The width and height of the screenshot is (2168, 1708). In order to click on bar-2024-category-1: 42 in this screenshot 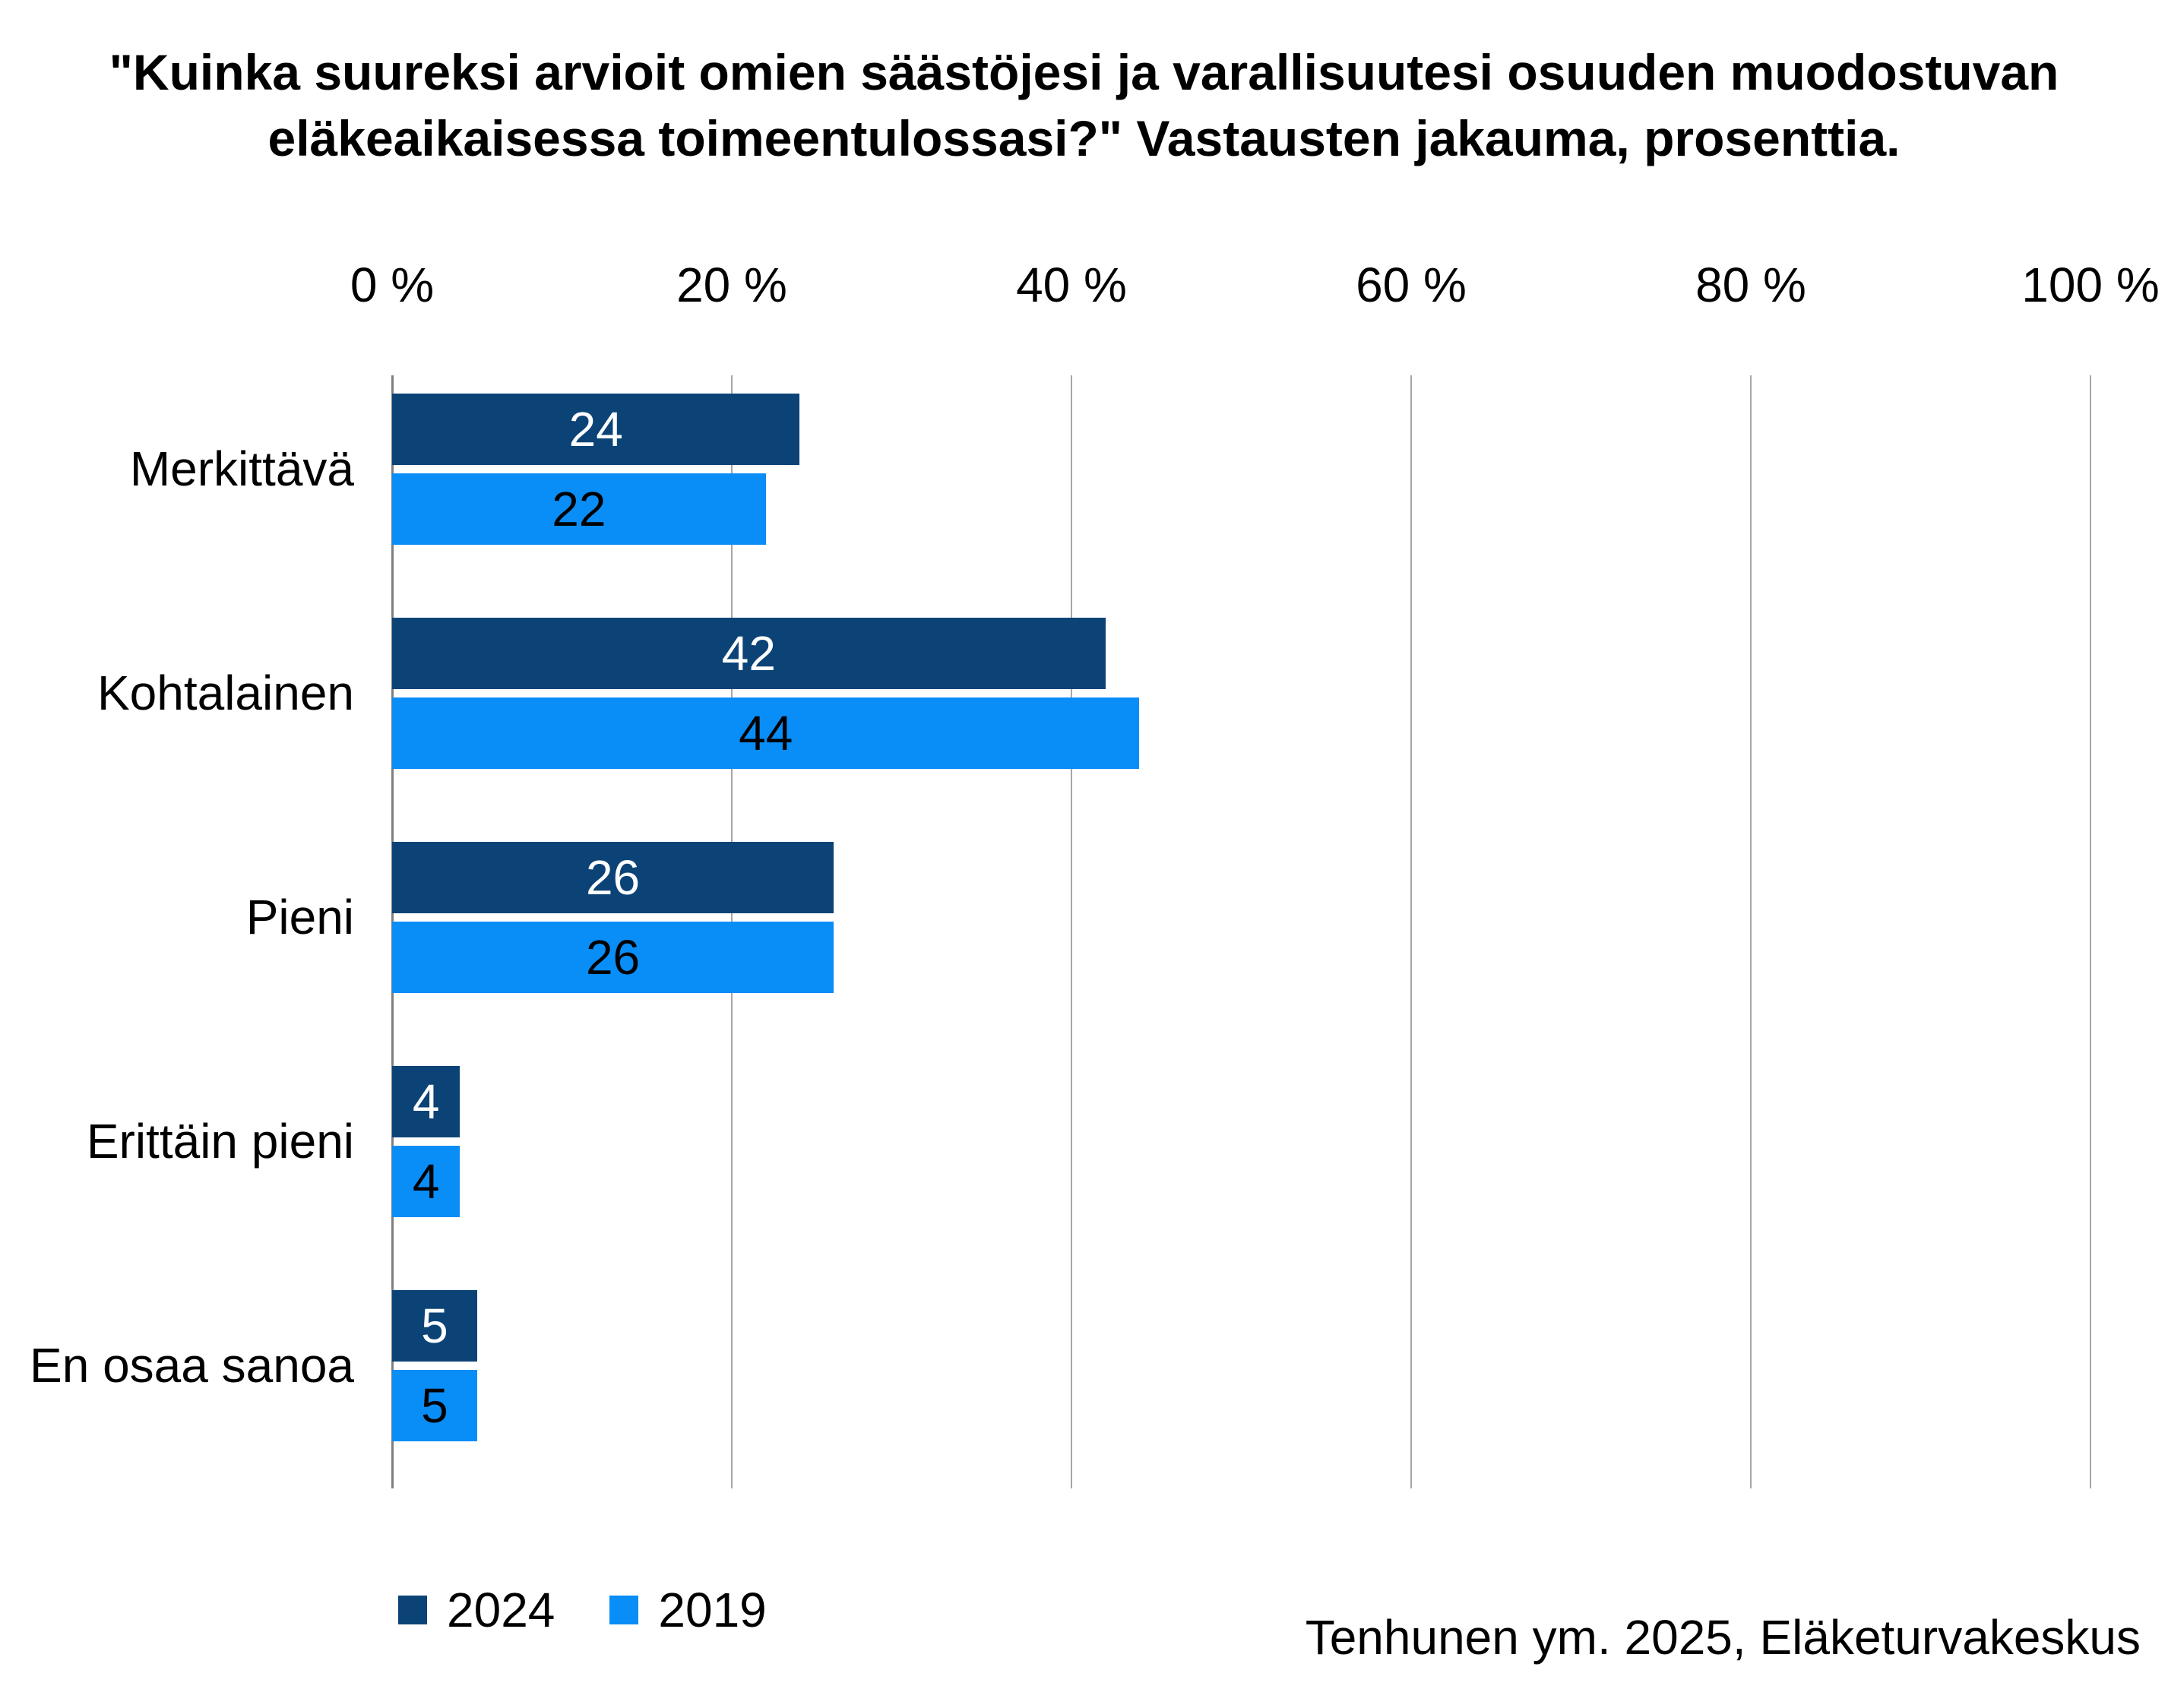, I will do `click(749, 653)`.